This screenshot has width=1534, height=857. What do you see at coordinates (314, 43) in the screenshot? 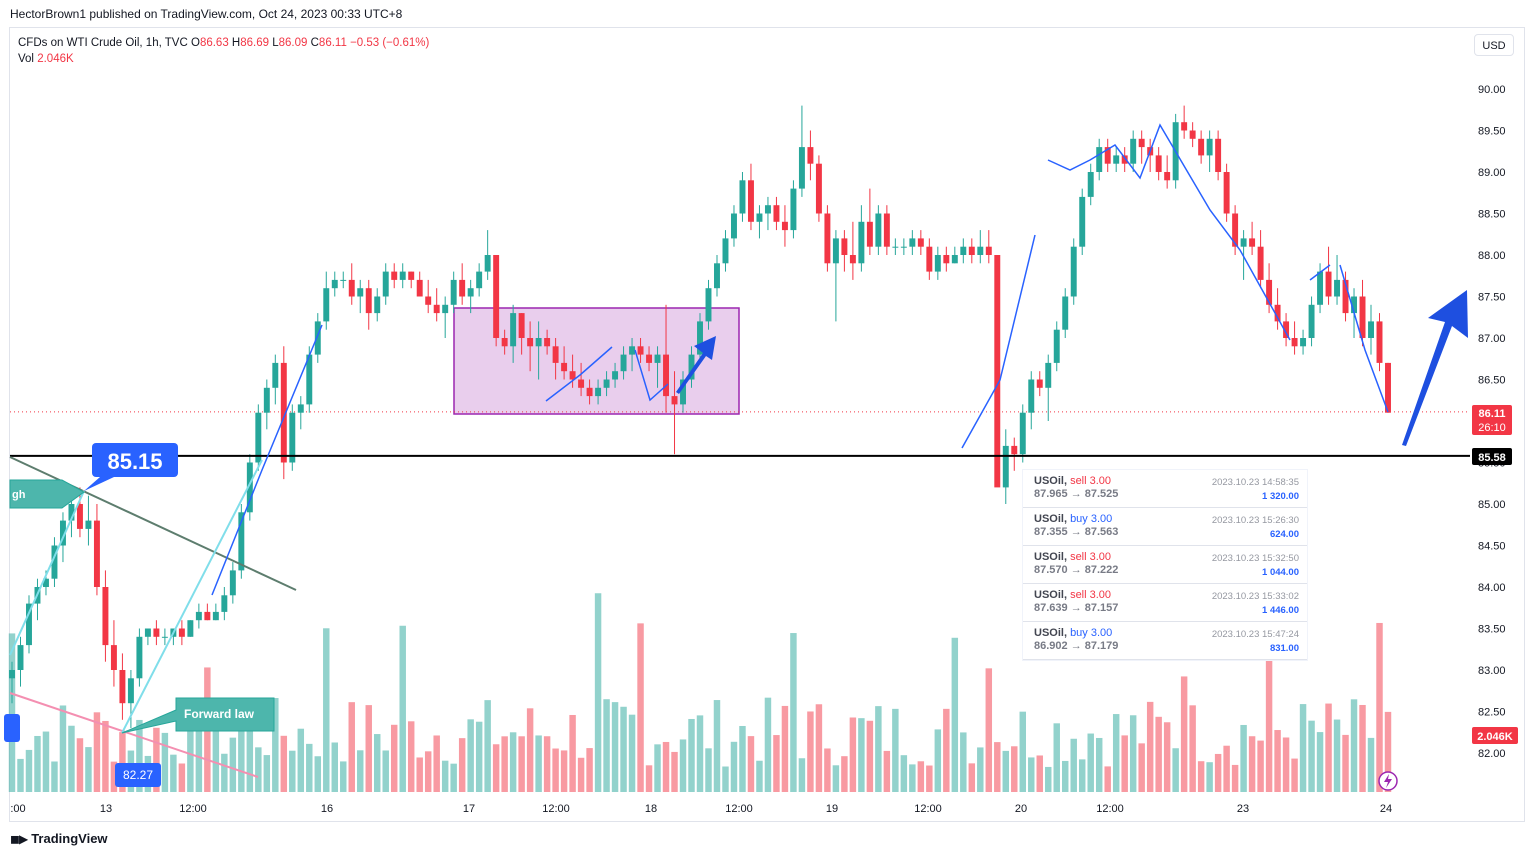
I see `close-label: C` at bounding box center [314, 43].